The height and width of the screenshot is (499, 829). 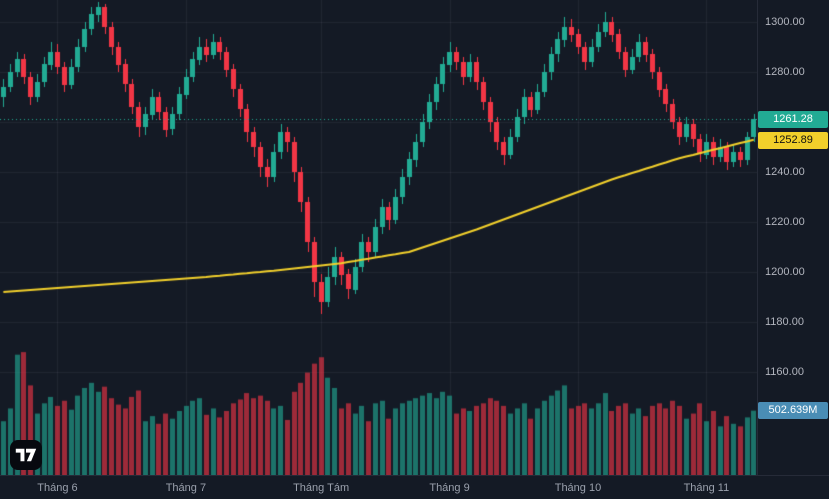 What do you see at coordinates (785, 222) in the screenshot?
I see `price-tick-label: 1220.00` at bounding box center [785, 222].